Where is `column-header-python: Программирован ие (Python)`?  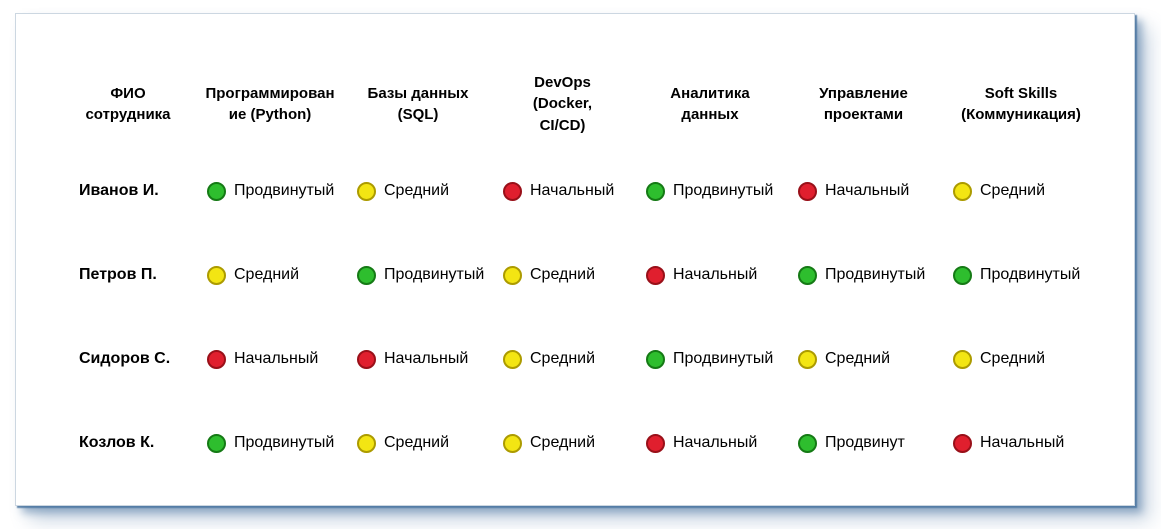
column-header-python: Программирован ие (Python) is located at coordinates (270, 103).